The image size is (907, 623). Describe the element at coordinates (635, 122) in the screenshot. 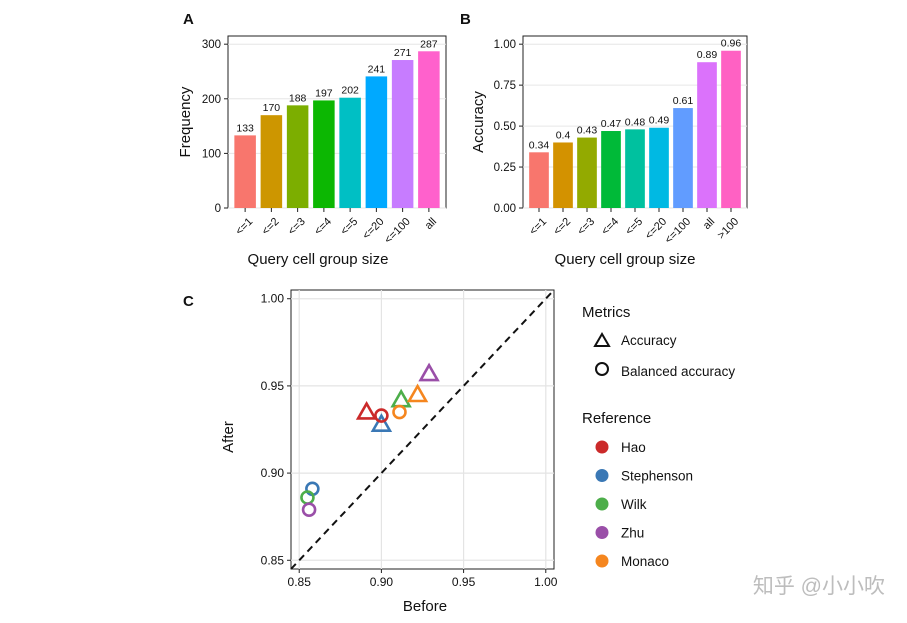

I see `bar-value-label: 0.48` at that location.